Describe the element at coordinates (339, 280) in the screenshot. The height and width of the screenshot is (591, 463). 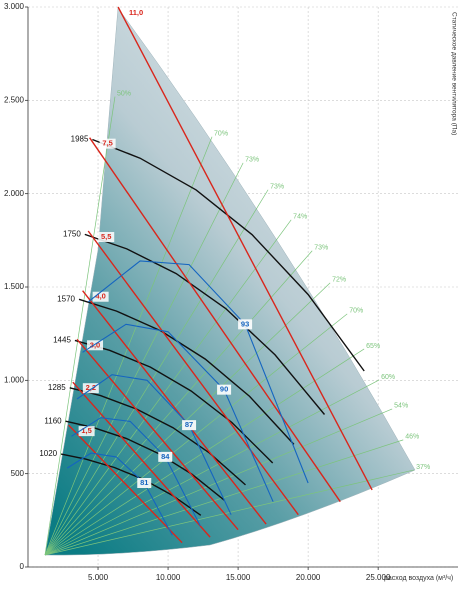
I see `efficiency-percent-label: 72%` at that location.